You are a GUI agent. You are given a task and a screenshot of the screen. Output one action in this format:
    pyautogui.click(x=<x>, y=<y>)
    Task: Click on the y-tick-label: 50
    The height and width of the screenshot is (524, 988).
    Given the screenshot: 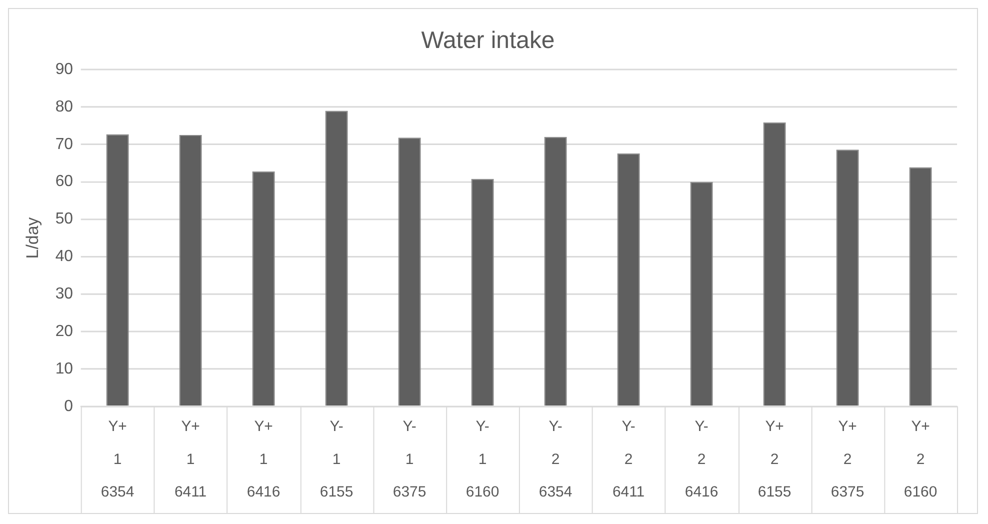 What is the action you would take?
    pyautogui.click(x=64, y=219)
    